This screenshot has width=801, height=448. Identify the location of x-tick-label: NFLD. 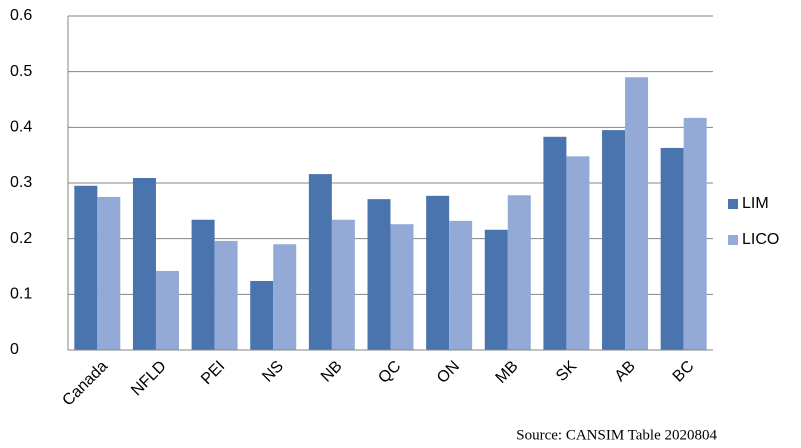
(149, 379).